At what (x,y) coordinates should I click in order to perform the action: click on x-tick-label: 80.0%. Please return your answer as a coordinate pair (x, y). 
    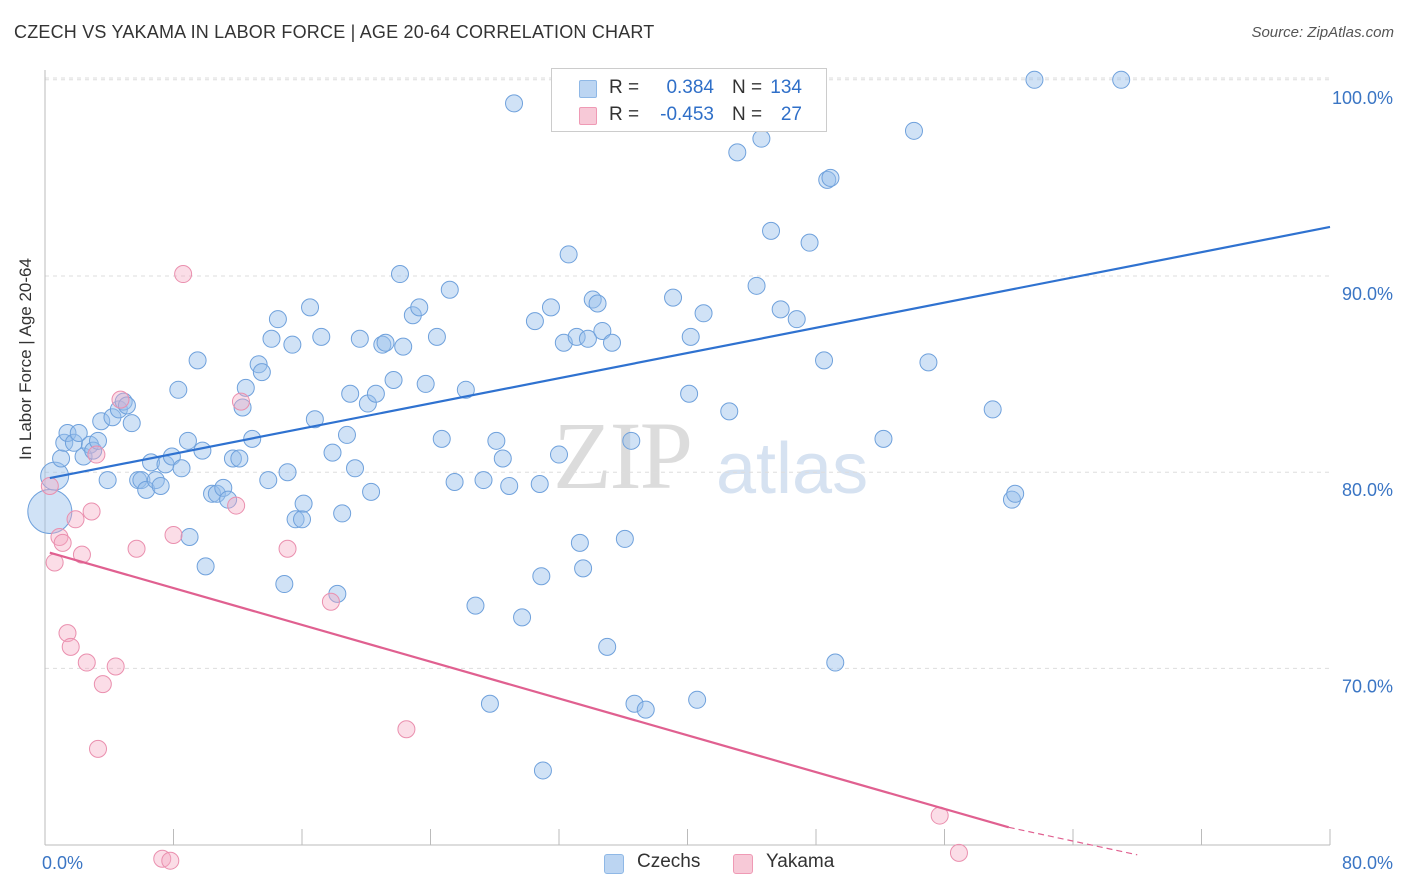
    Looking at the image, I should click on (1367, 863).